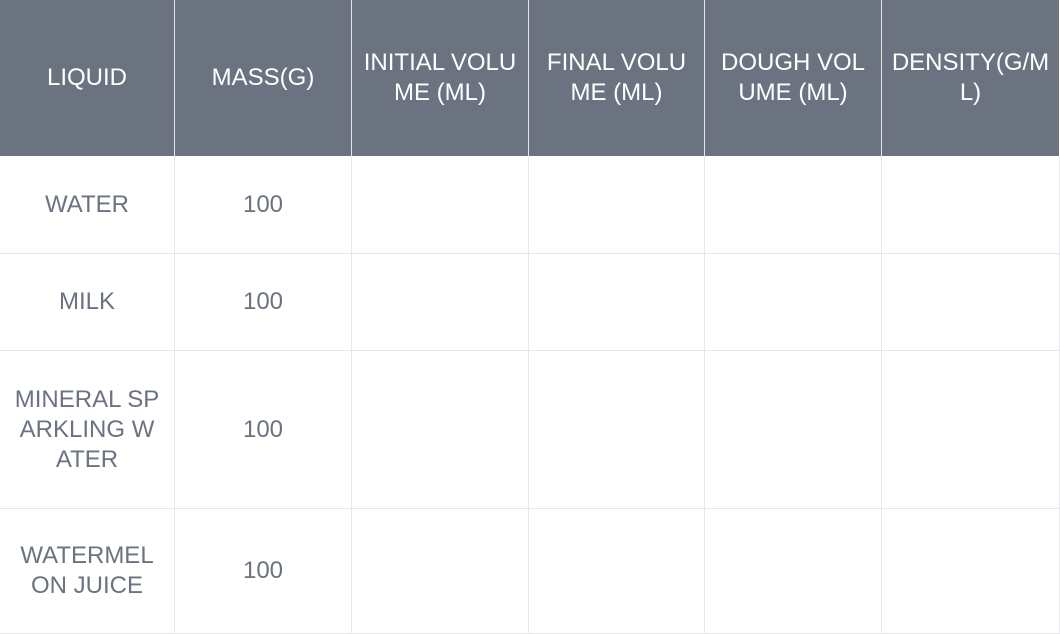 Image resolution: width=1060 pixels, height=634 pixels. I want to click on cell-liquid: MINERAL SPARKLING WATER, so click(87, 430).